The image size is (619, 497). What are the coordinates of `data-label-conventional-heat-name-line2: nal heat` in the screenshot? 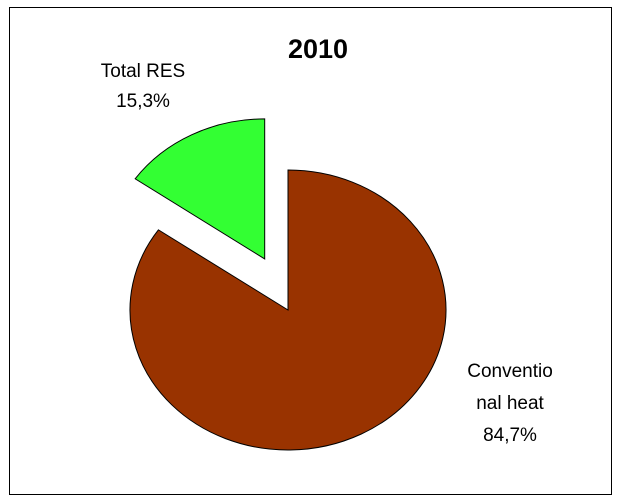 It's located at (510, 403).